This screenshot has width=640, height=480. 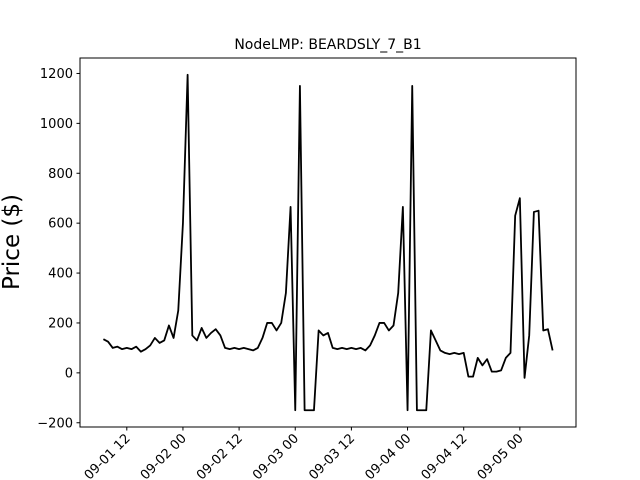 I want to click on x-tick-label: 09-02 12, so click(x=220, y=455).